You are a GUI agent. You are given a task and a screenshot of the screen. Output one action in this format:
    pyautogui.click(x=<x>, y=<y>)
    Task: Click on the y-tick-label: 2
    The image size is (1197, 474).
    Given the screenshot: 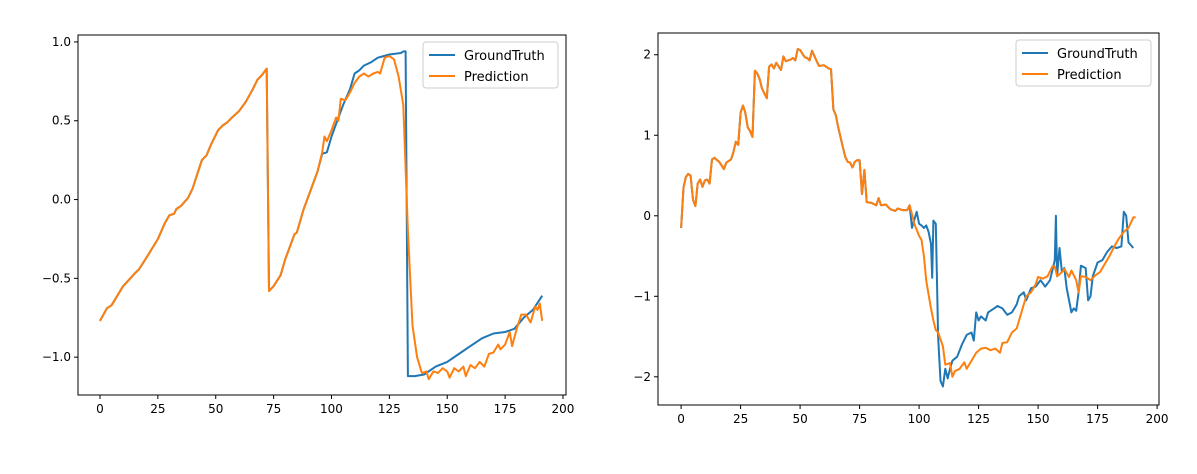 What is the action you would take?
    pyautogui.click(x=647, y=55)
    